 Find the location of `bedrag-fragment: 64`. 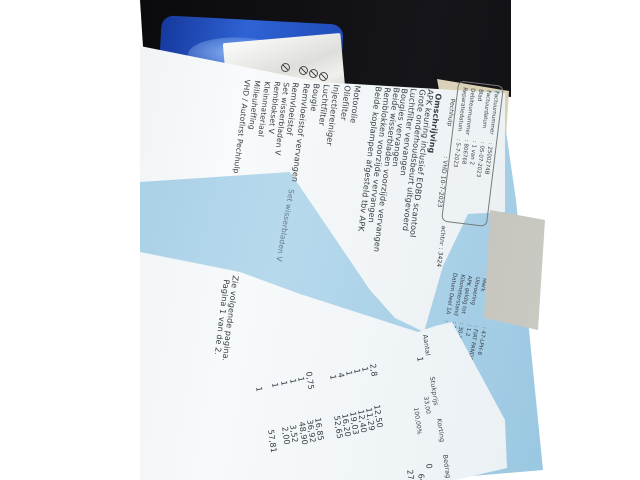

bedrag-fragment: 64 is located at coordinates (421, 476).